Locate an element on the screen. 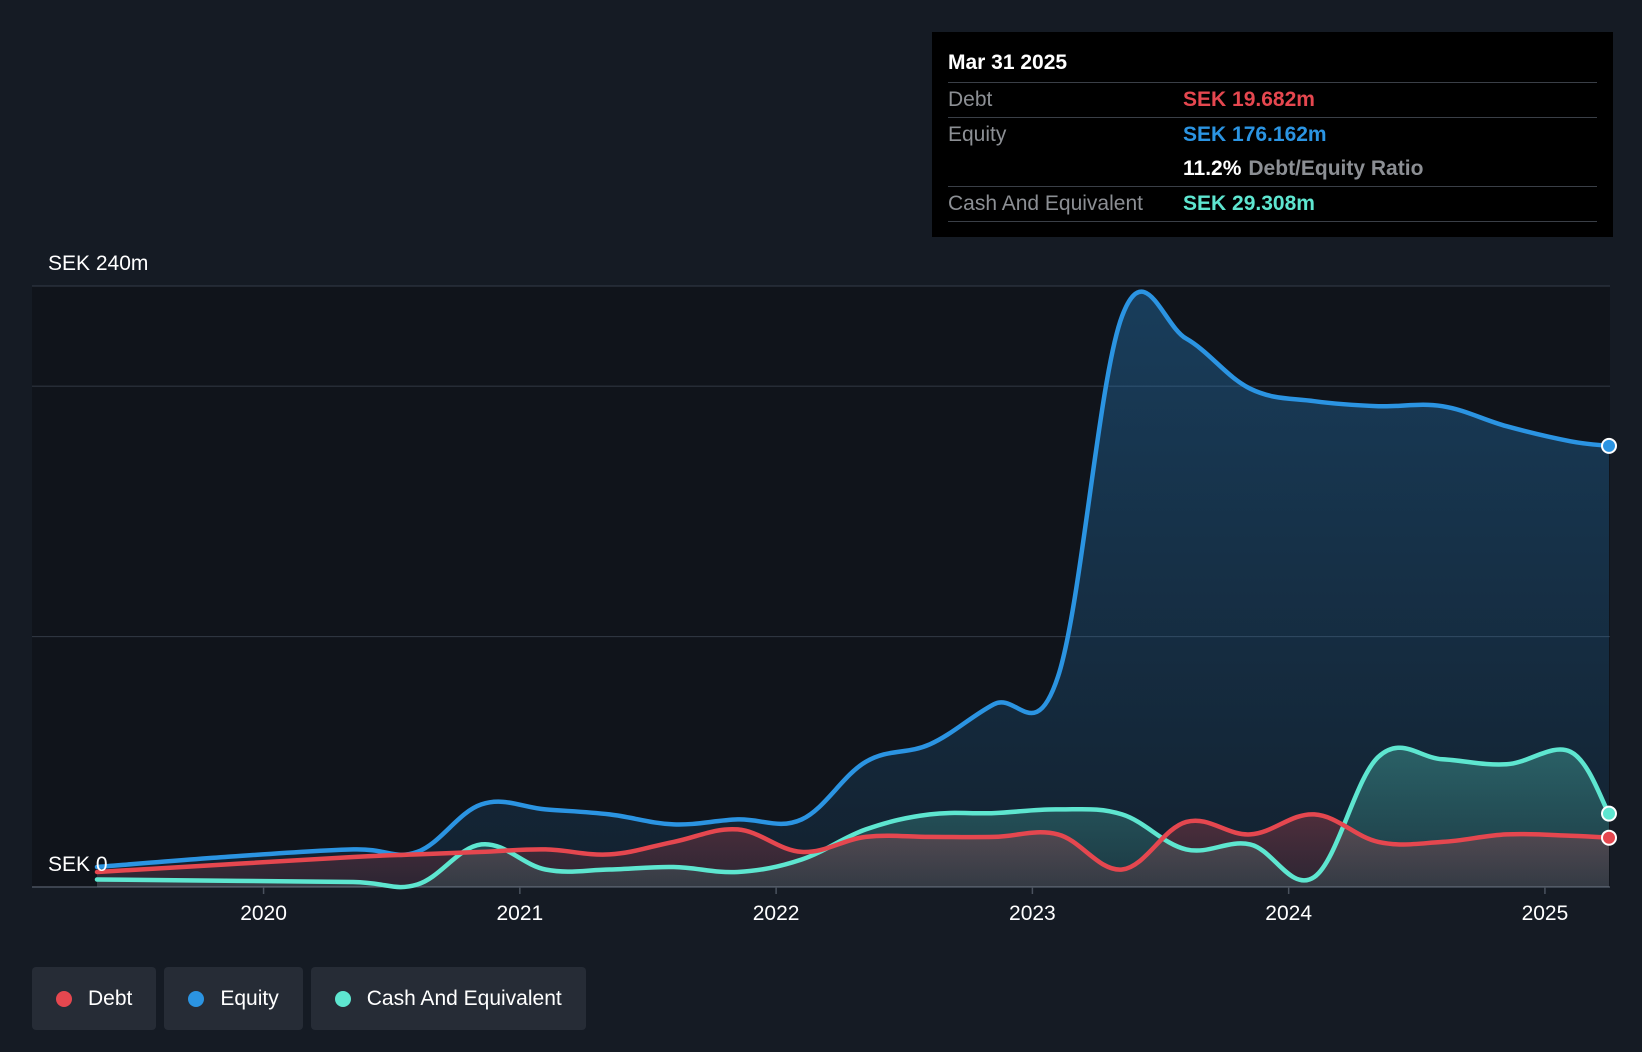  legend-label-equity: Equity is located at coordinates (249, 998).